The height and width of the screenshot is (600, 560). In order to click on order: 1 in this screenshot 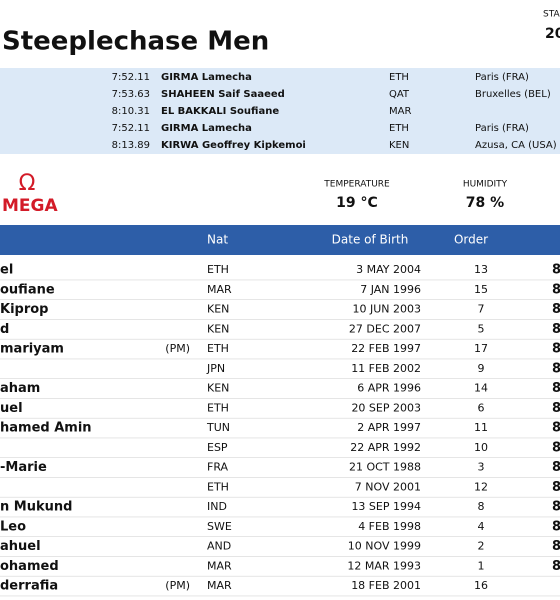, I will do `click(481, 565)`.